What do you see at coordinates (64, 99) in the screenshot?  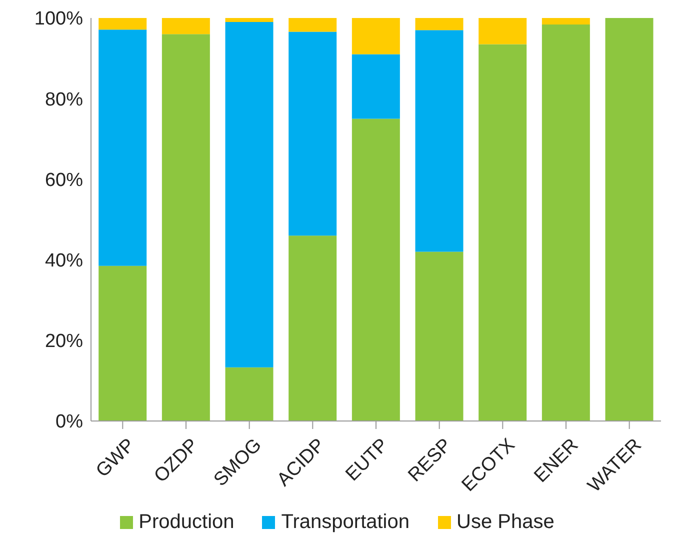 I see `y-tick-label: 80%` at bounding box center [64, 99].